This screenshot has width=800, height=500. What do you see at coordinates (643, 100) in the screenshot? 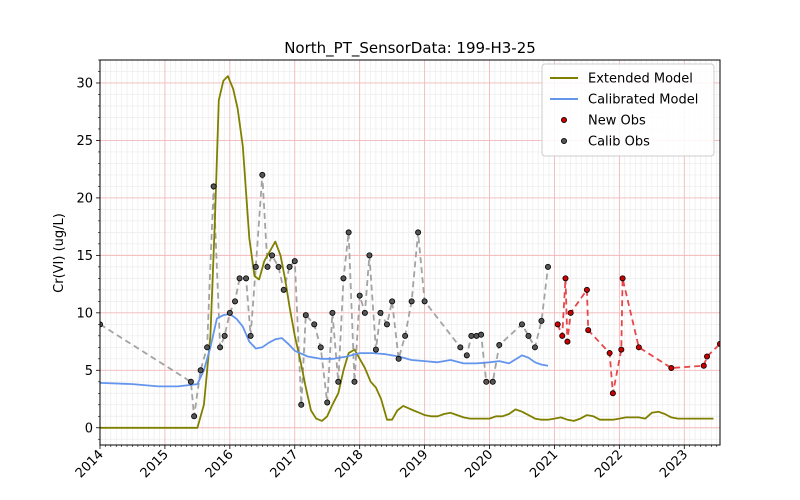
I see `legend-label: Calibrated Model` at bounding box center [643, 100].